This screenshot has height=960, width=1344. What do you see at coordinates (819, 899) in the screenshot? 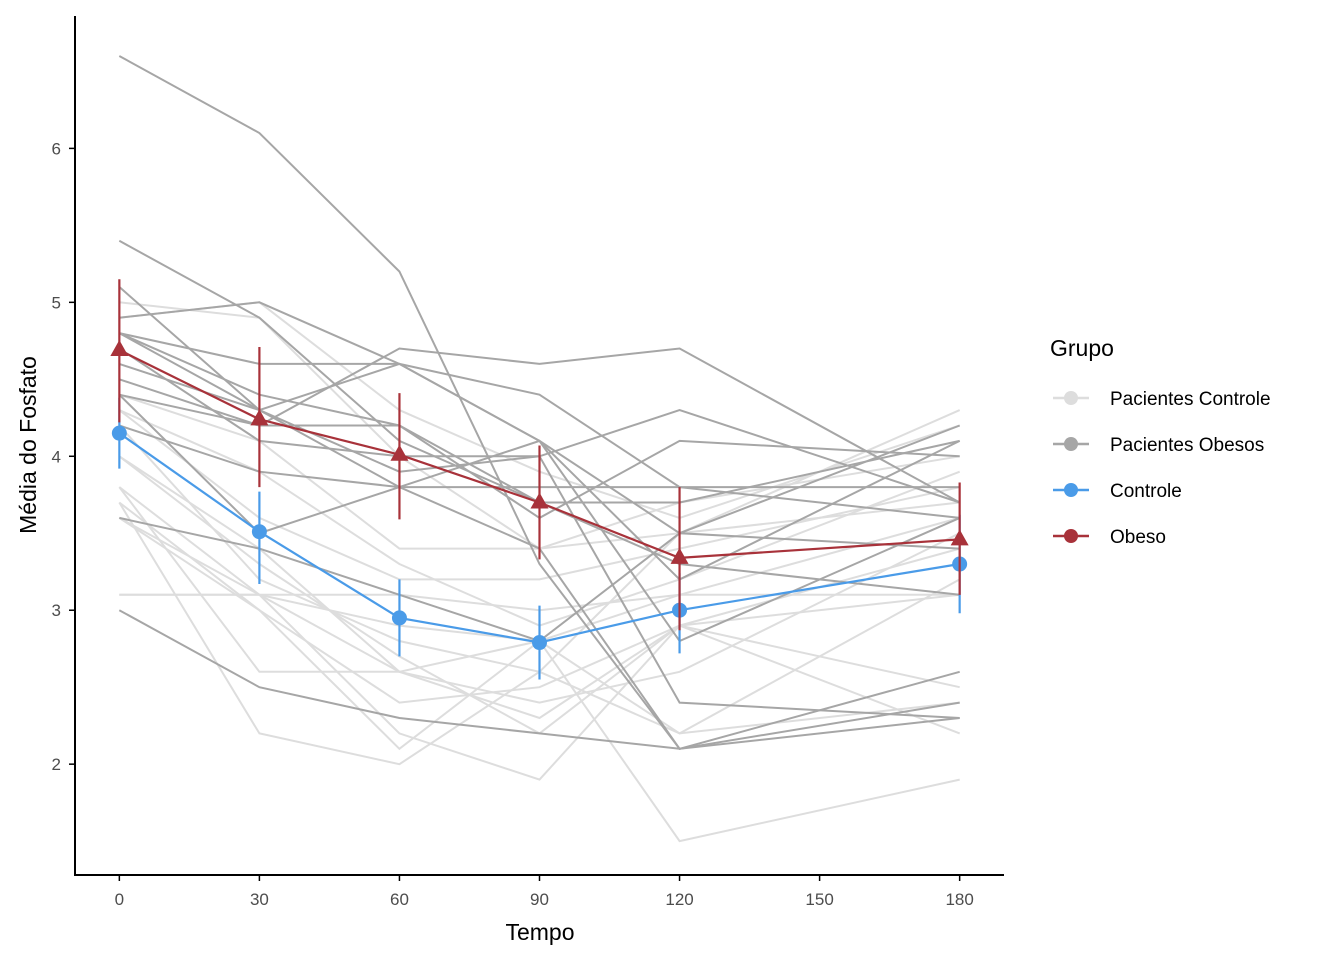
I see `x-tick-label: 150` at bounding box center [819, 899].